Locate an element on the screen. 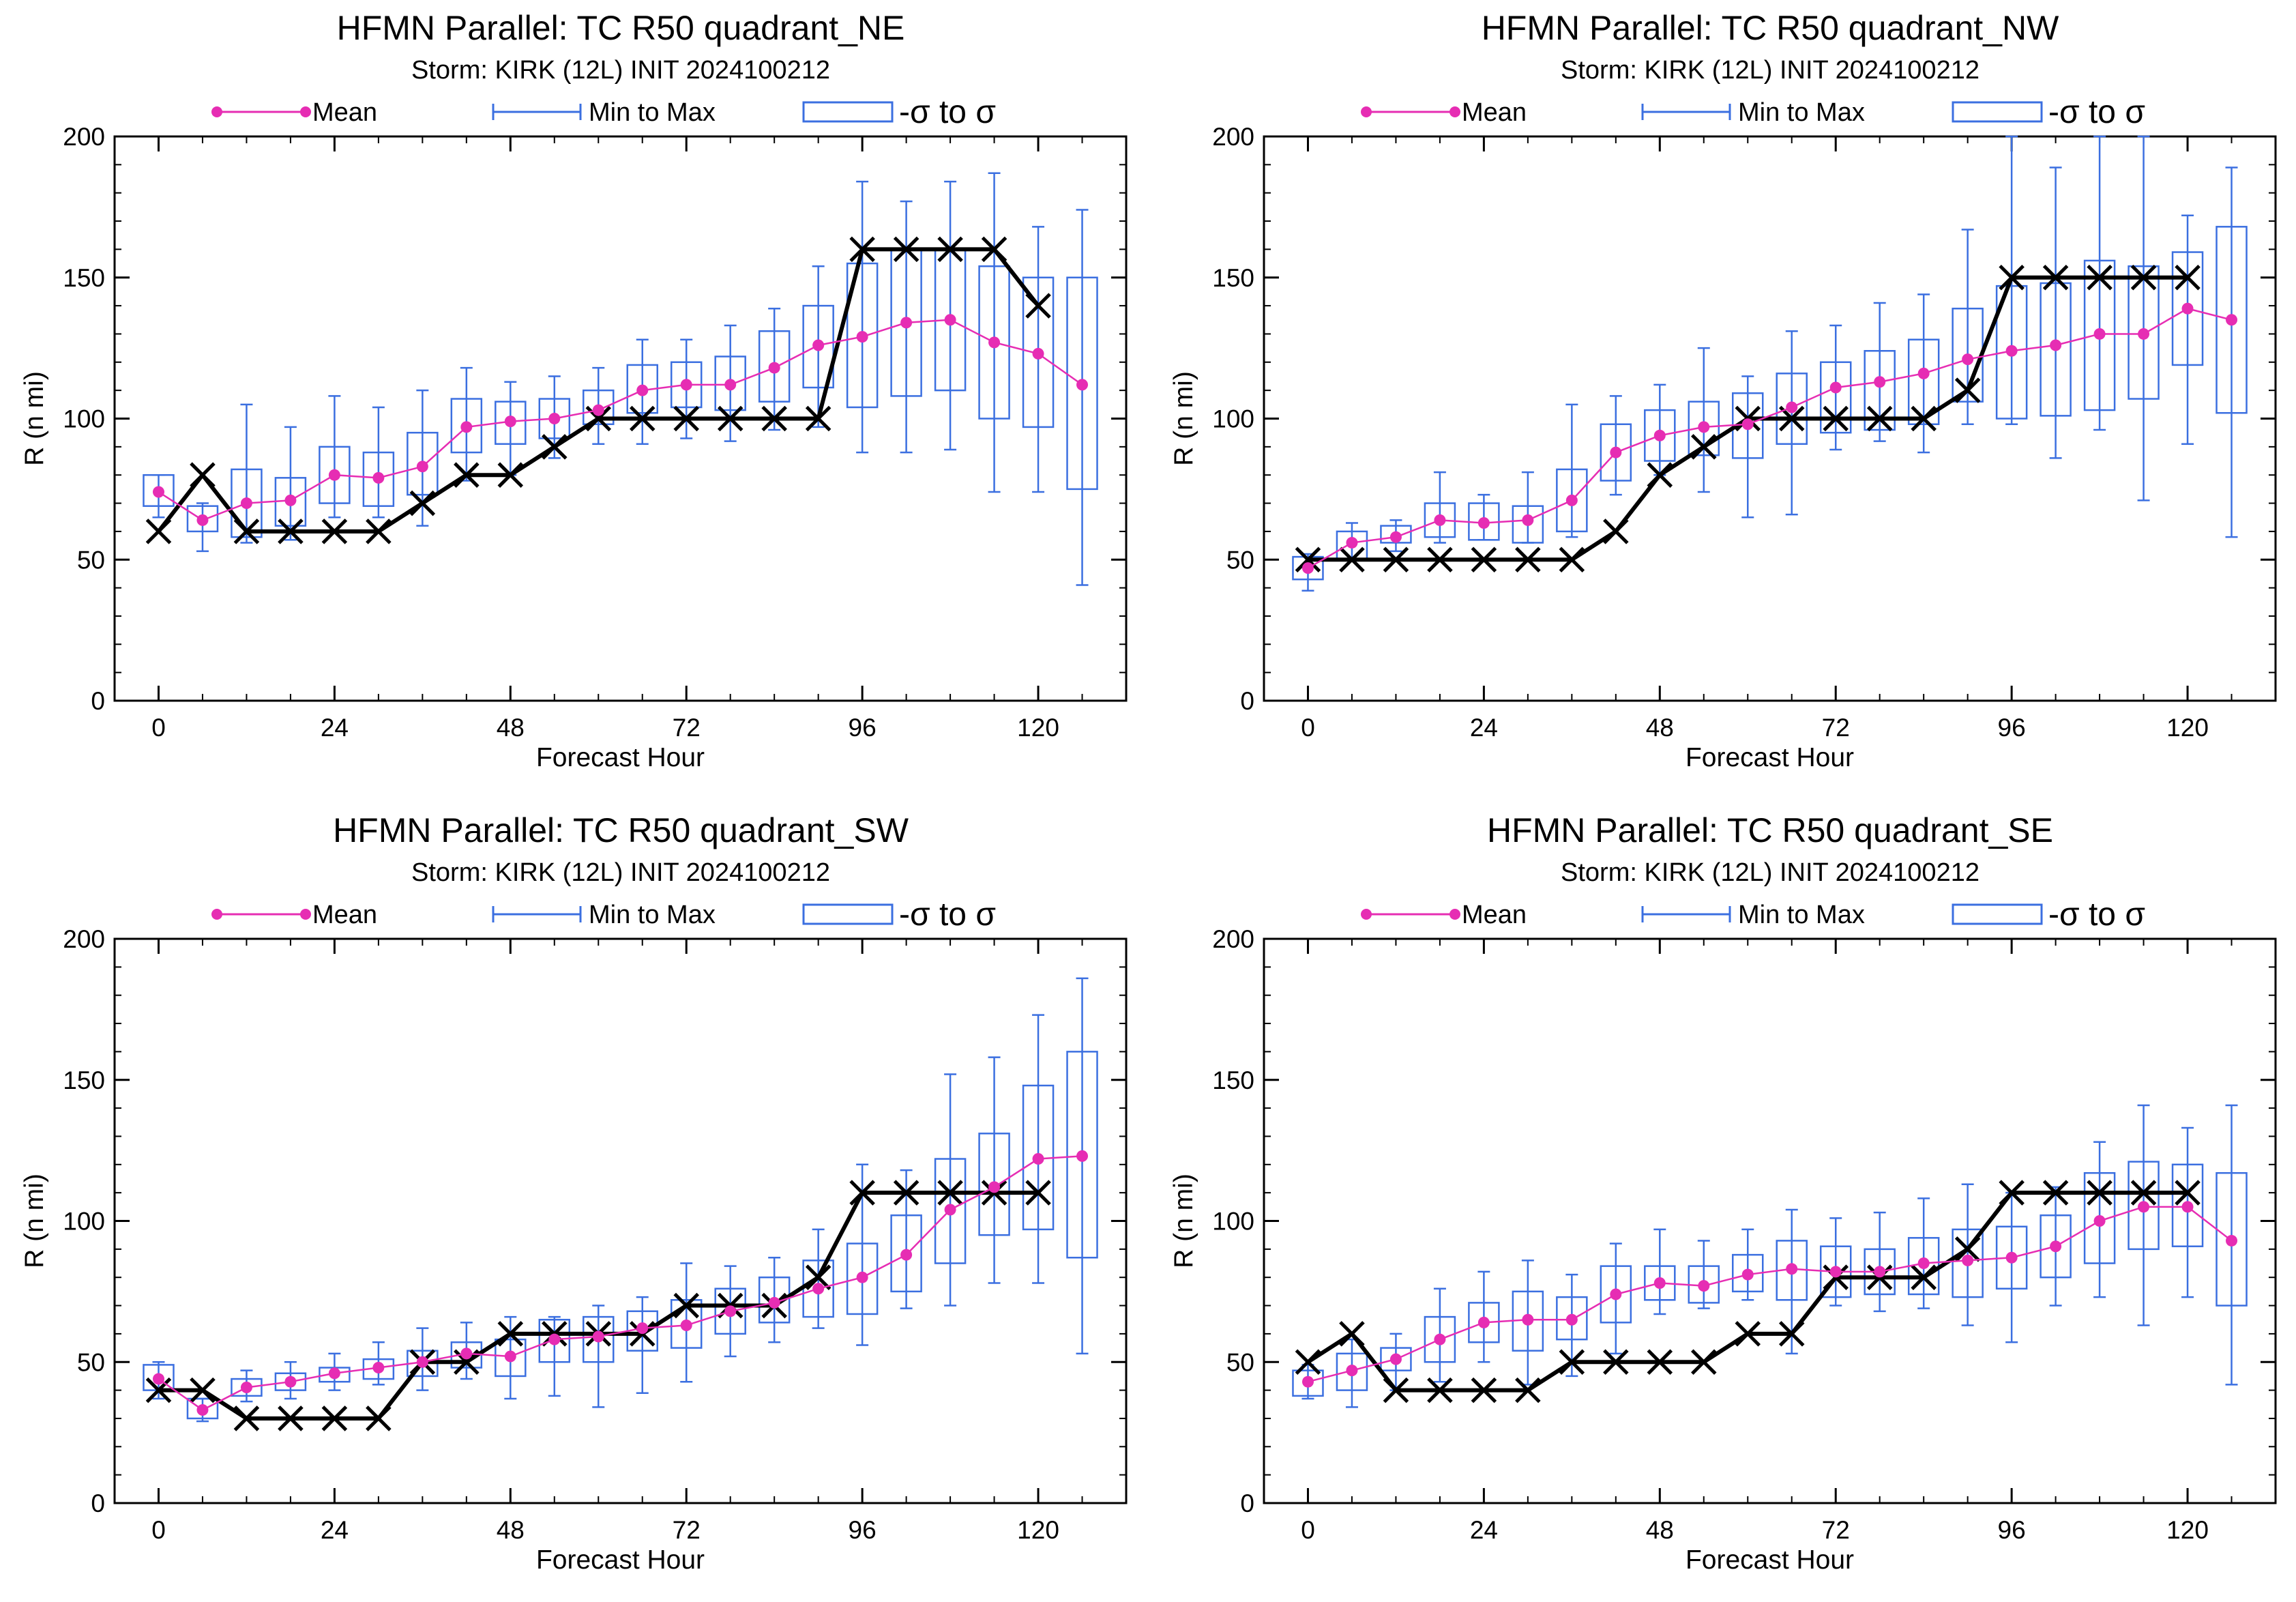 The image size is (2296, 1602). x-tick-label: 0 is located at coordinates (1308, 1530).